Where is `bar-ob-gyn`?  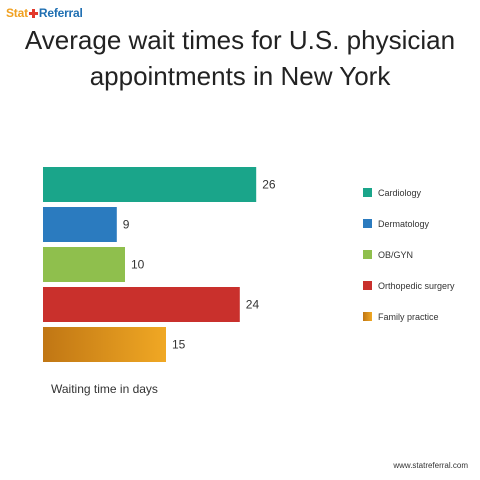 bar-ob-gyn is located at coordinates (84, 264).